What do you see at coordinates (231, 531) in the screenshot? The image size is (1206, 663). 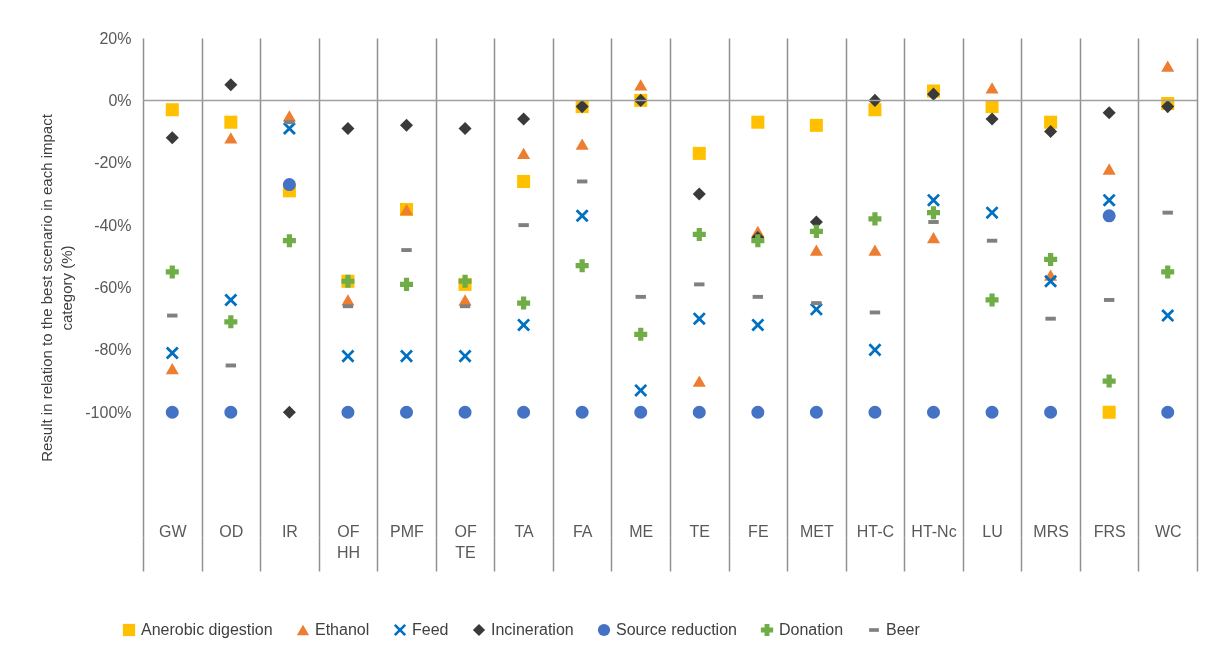 I see `x-tick-label: OD` at bounding box center [231, 531].